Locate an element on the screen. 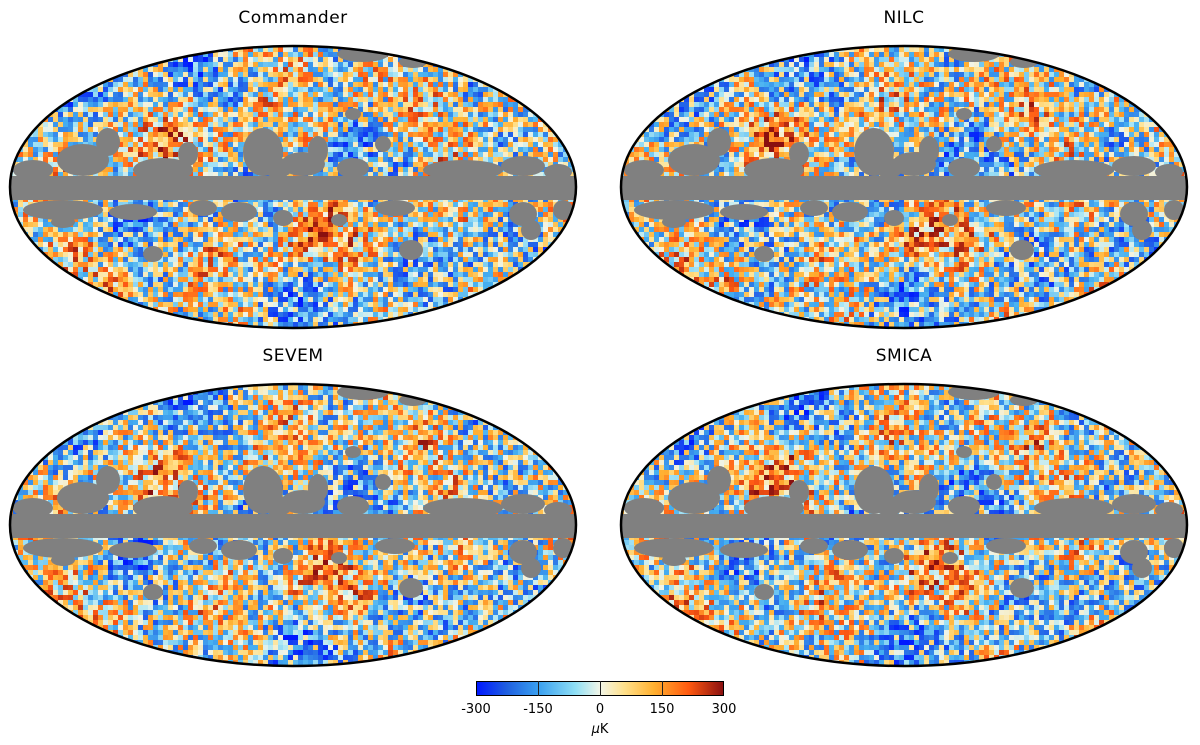 This screenshot has width=1200, height=745. panel-title: SMICA is located at coordinates (904, 356).